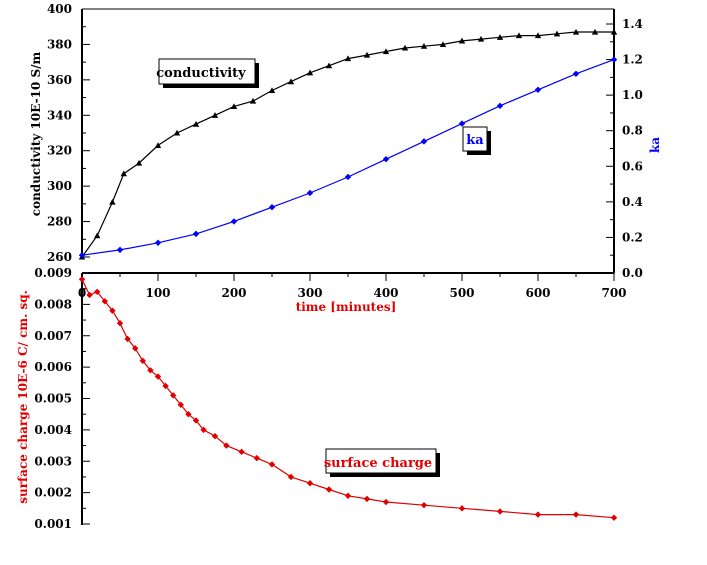 Image resolution: width=707 pixels, height=565 pixels. Describe the element at coordinates (233, 293) in the screenshot. I see `x-tick-label: 200` at that location.